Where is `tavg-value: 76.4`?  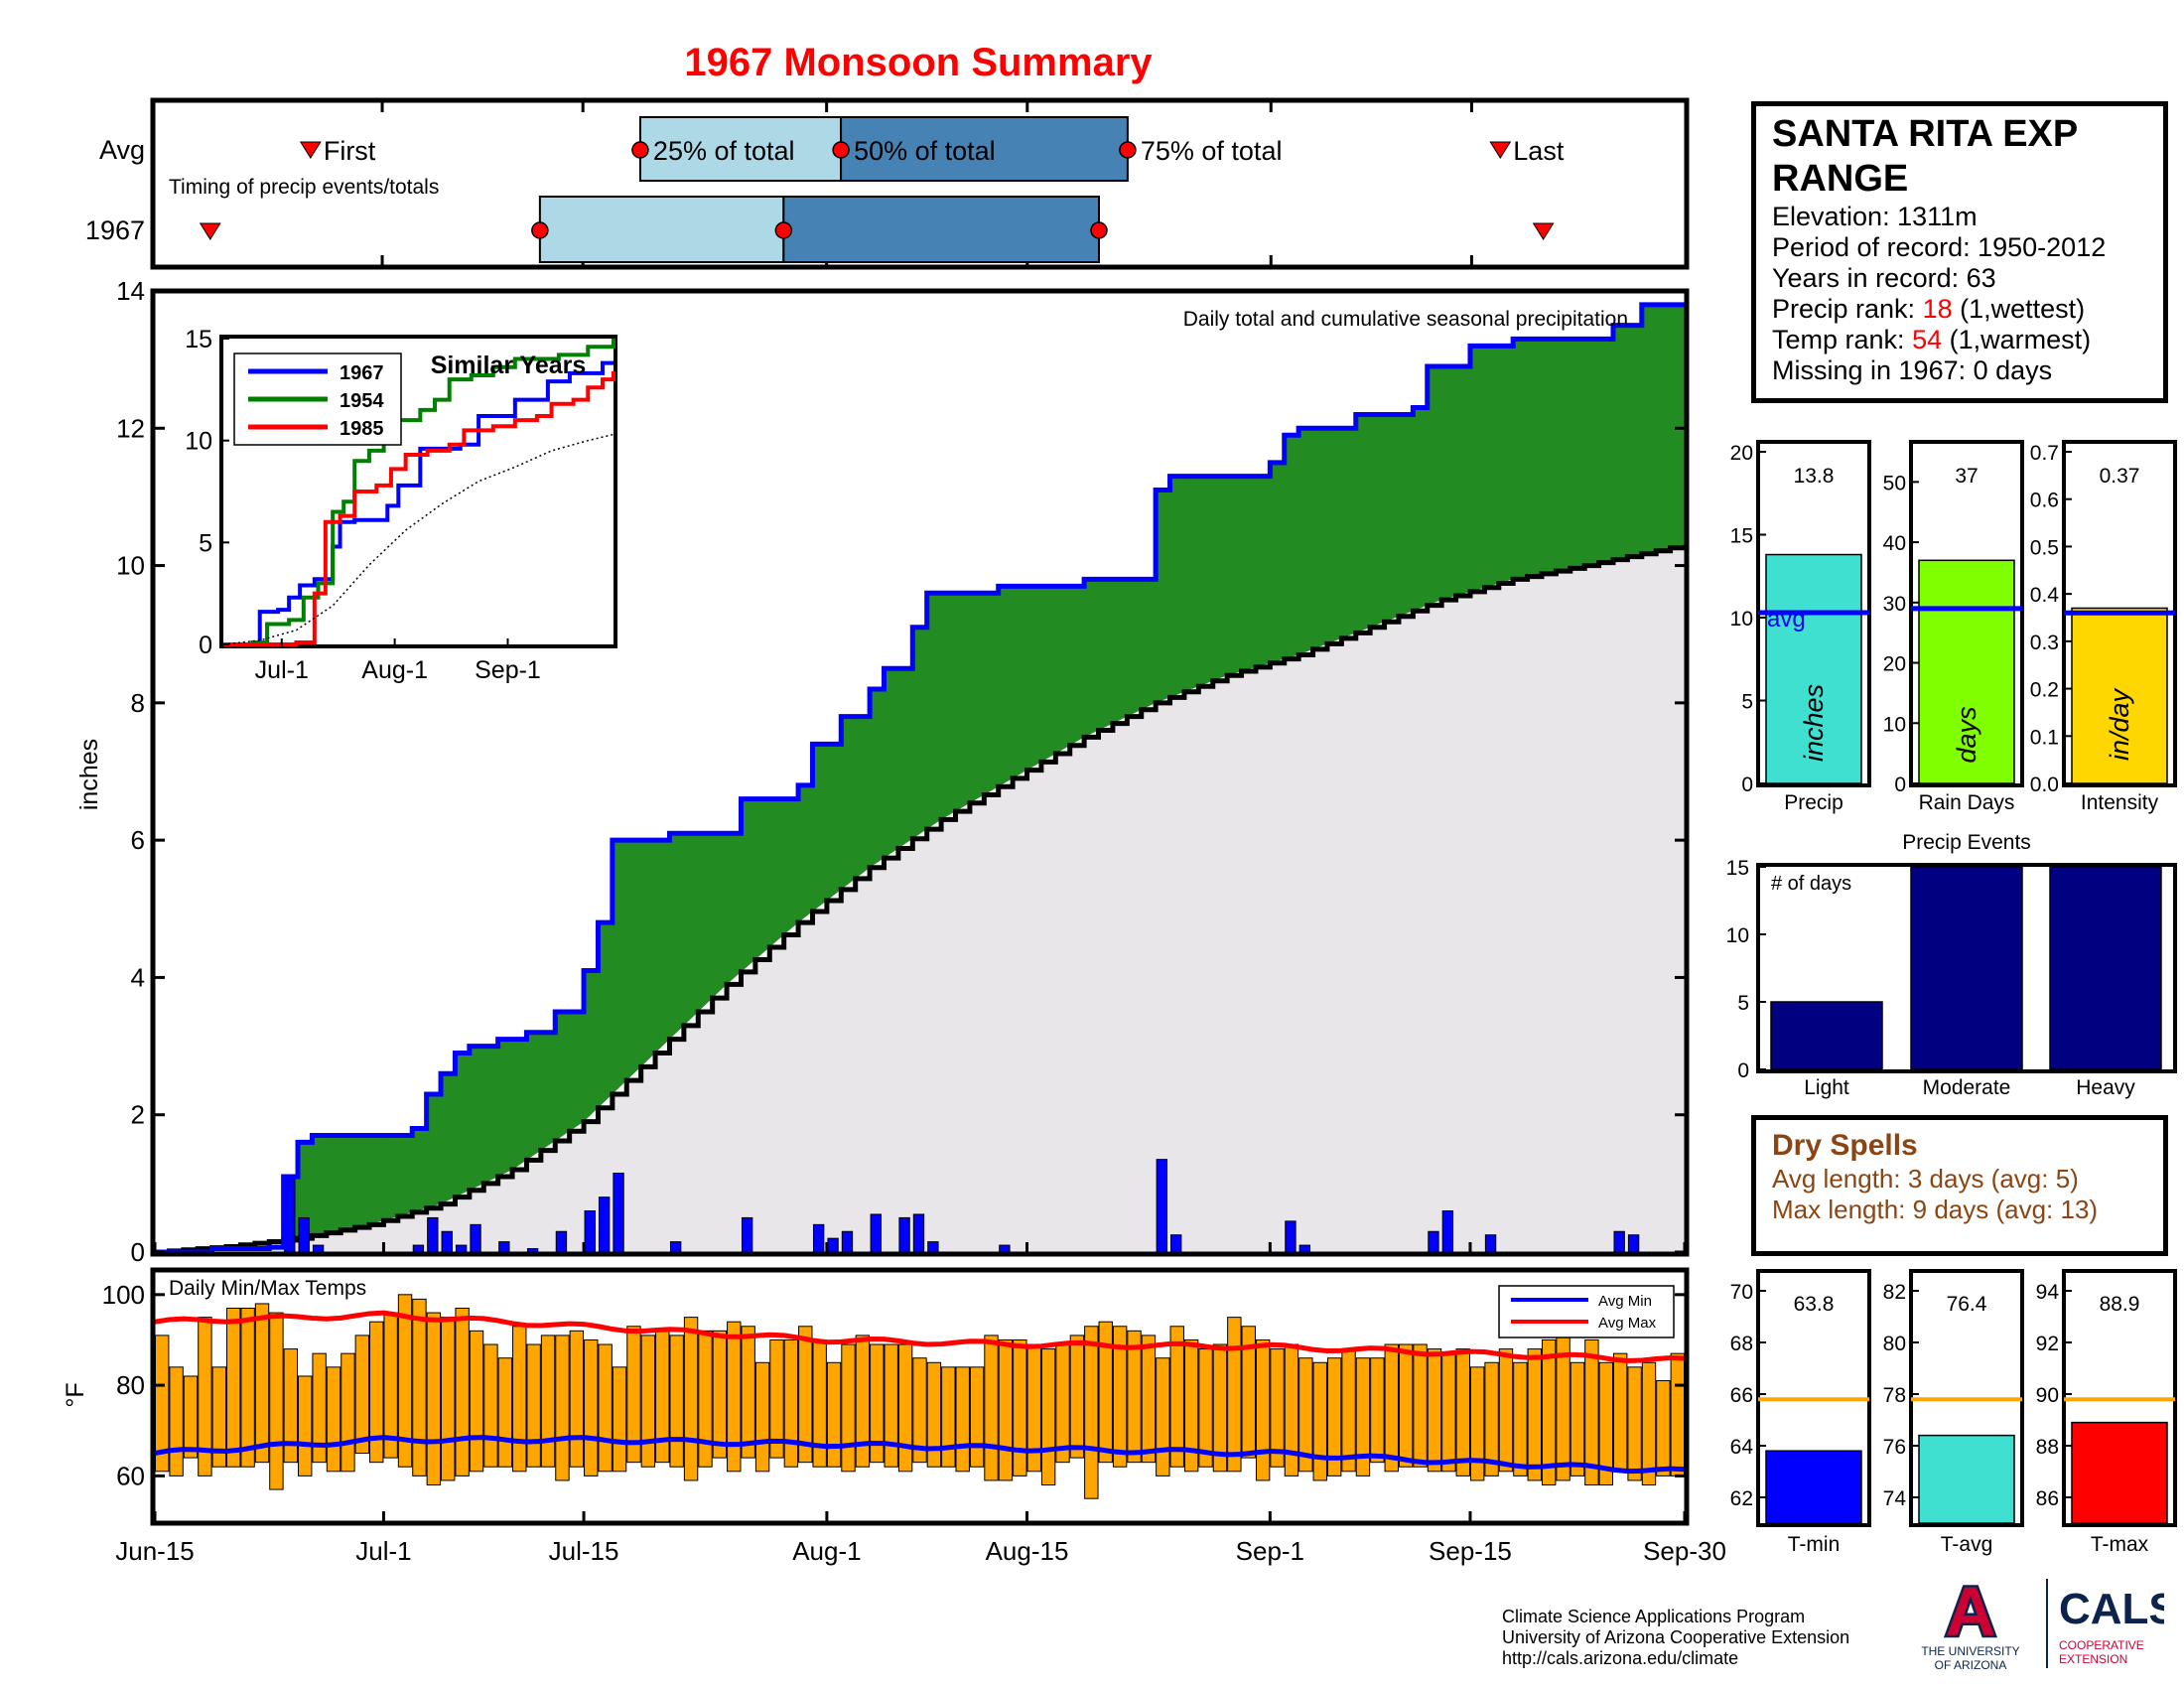 tavg-value: 76.4 is located at coordinates (1967, 1304).